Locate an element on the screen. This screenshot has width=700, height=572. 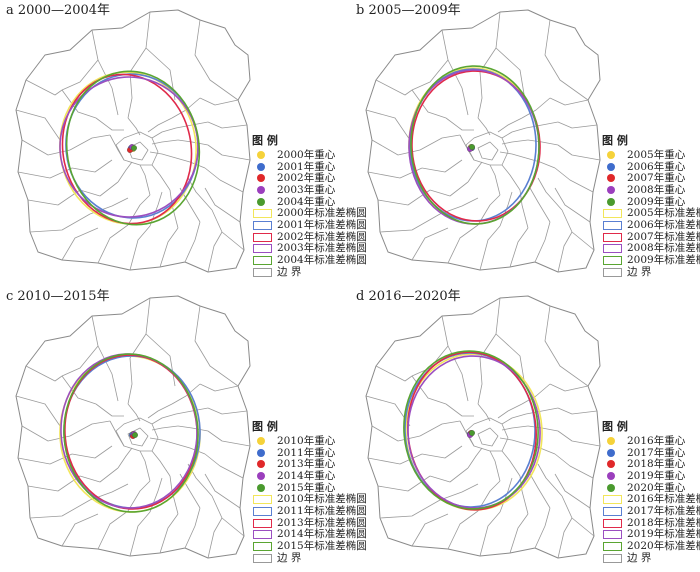
legend-item: 2014年重心 is located at coordinates (300, 476).